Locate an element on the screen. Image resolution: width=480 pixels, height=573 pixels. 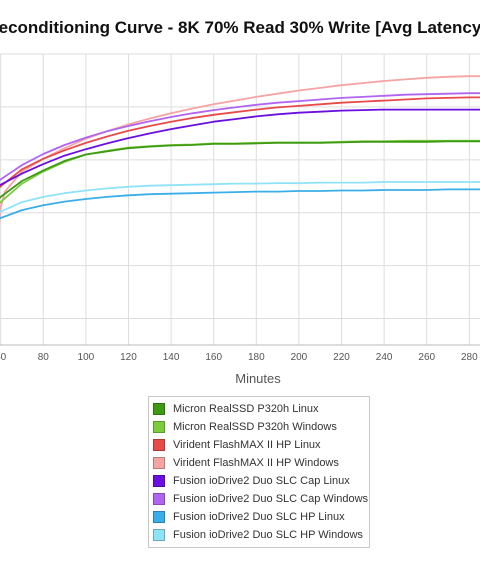
legend-item: Fusion ioDrive2 Duo SLC Cap Linux is located at coordinates (251, 481).